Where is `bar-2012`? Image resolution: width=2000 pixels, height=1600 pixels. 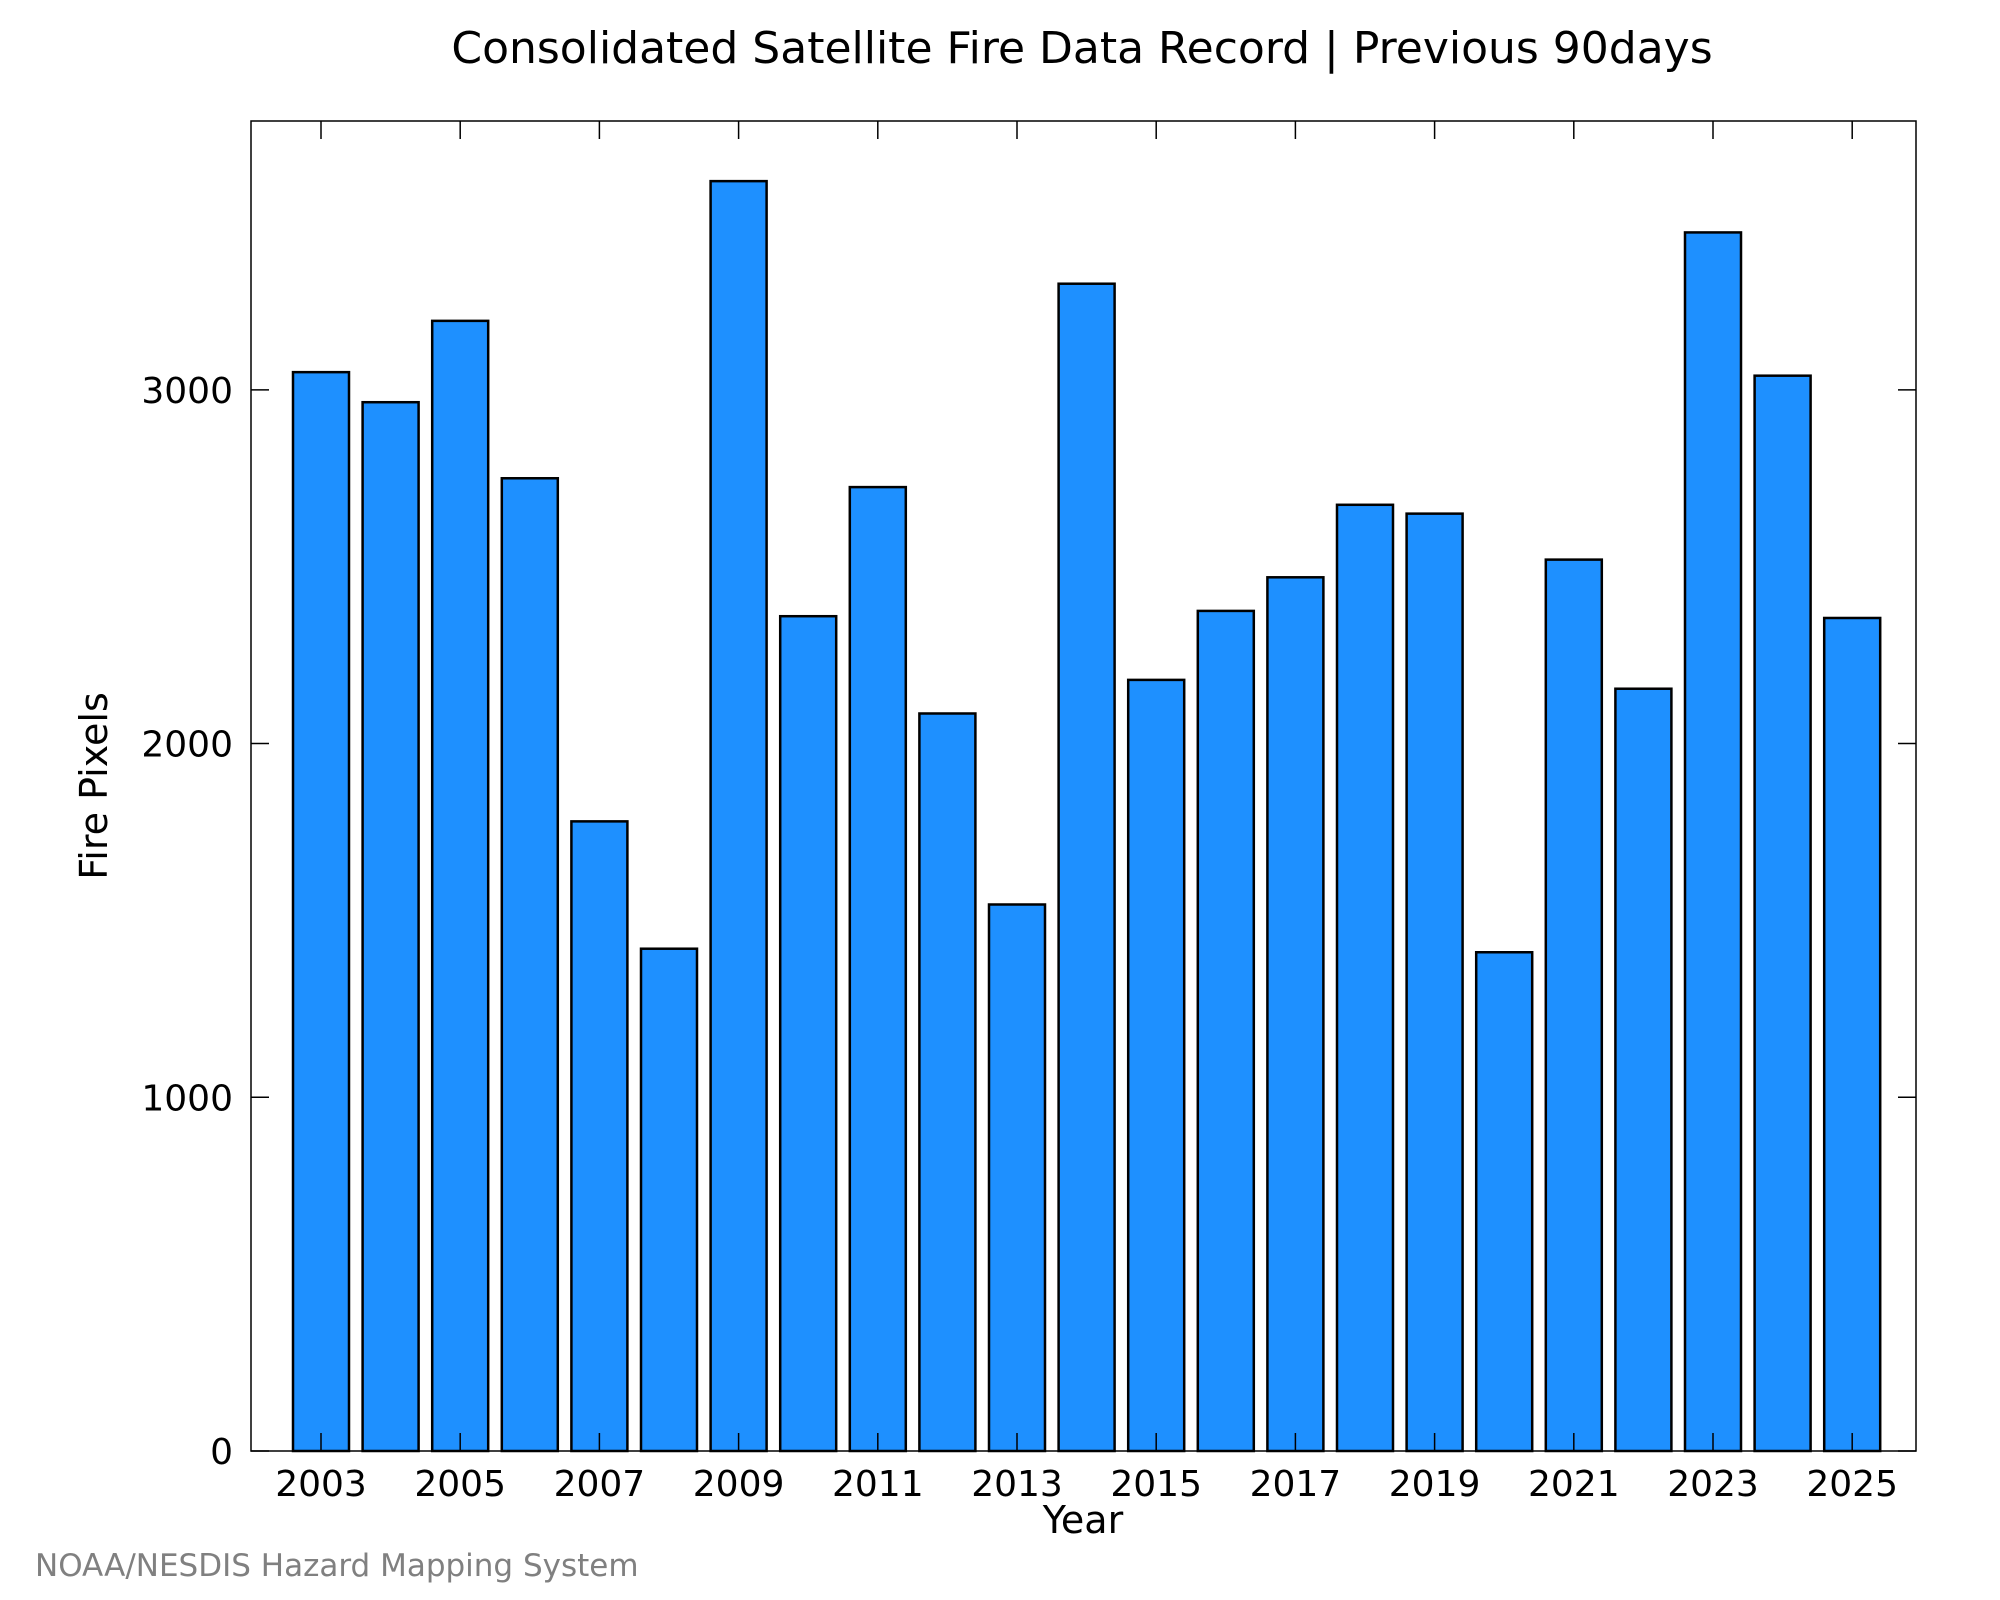
bar-2012 is located at coordinates (947, 1082).